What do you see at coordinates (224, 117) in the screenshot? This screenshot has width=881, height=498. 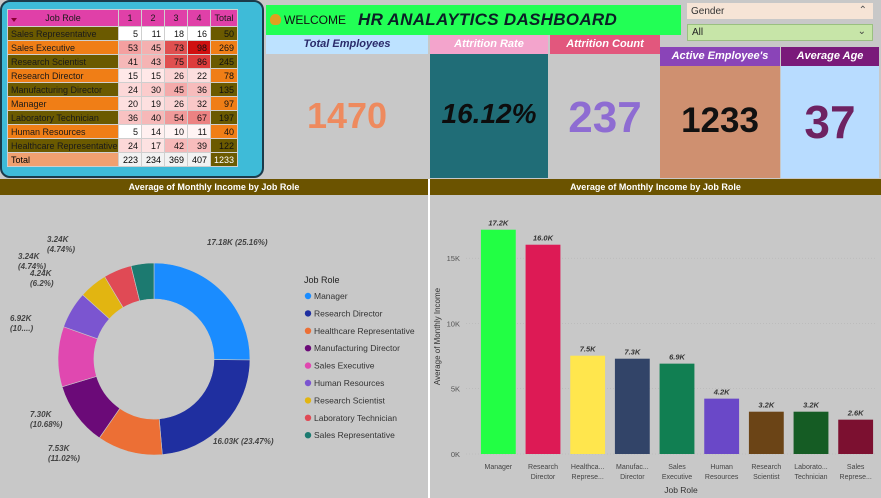 I see `matrix-row-total: 197` at bounding box center [224, 117].